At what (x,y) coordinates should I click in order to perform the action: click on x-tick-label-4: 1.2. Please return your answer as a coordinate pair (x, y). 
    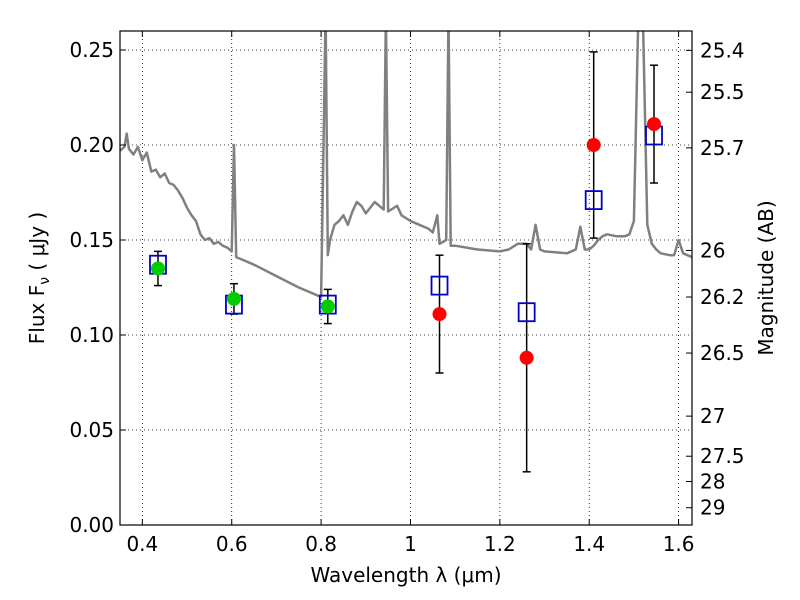
    Looking at the image, I should click on (500, 544).